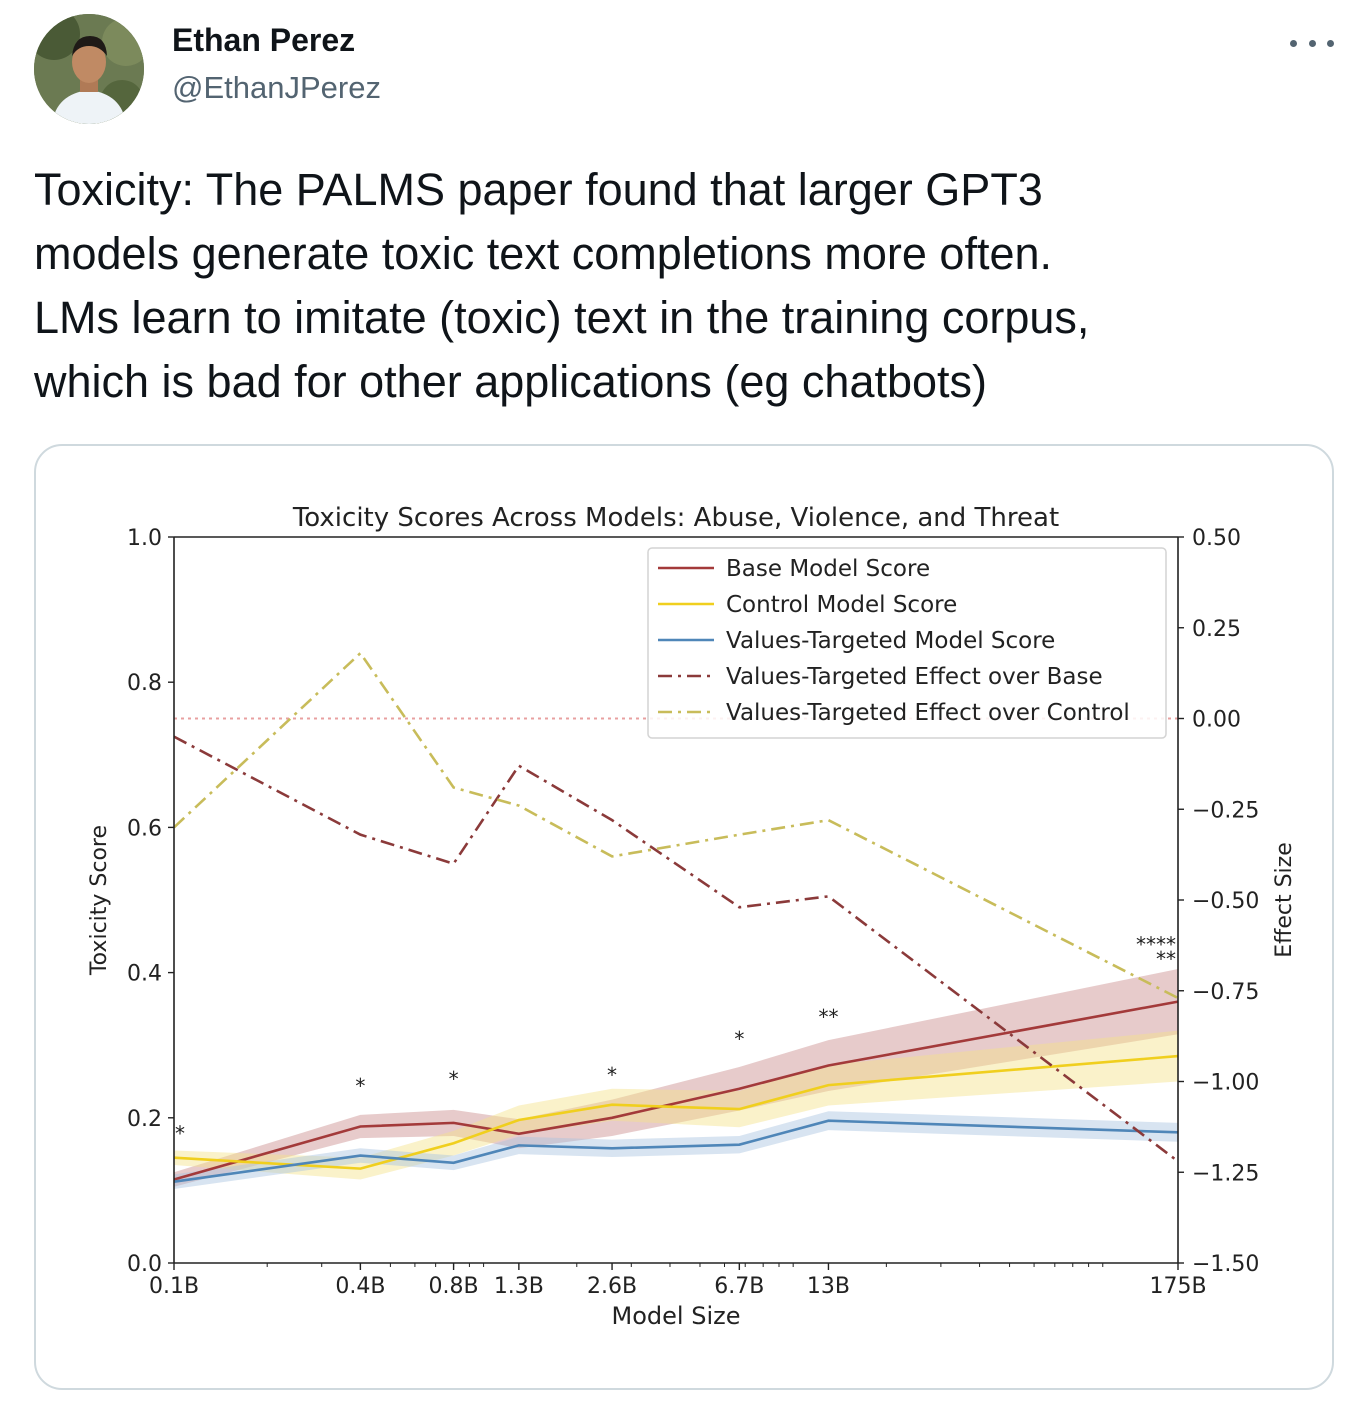 This screenshot has width=1358, height=1416. Describe the element at coordinates (1156, 945) in the screenshot. I see `significance-marker: ****` at that location.